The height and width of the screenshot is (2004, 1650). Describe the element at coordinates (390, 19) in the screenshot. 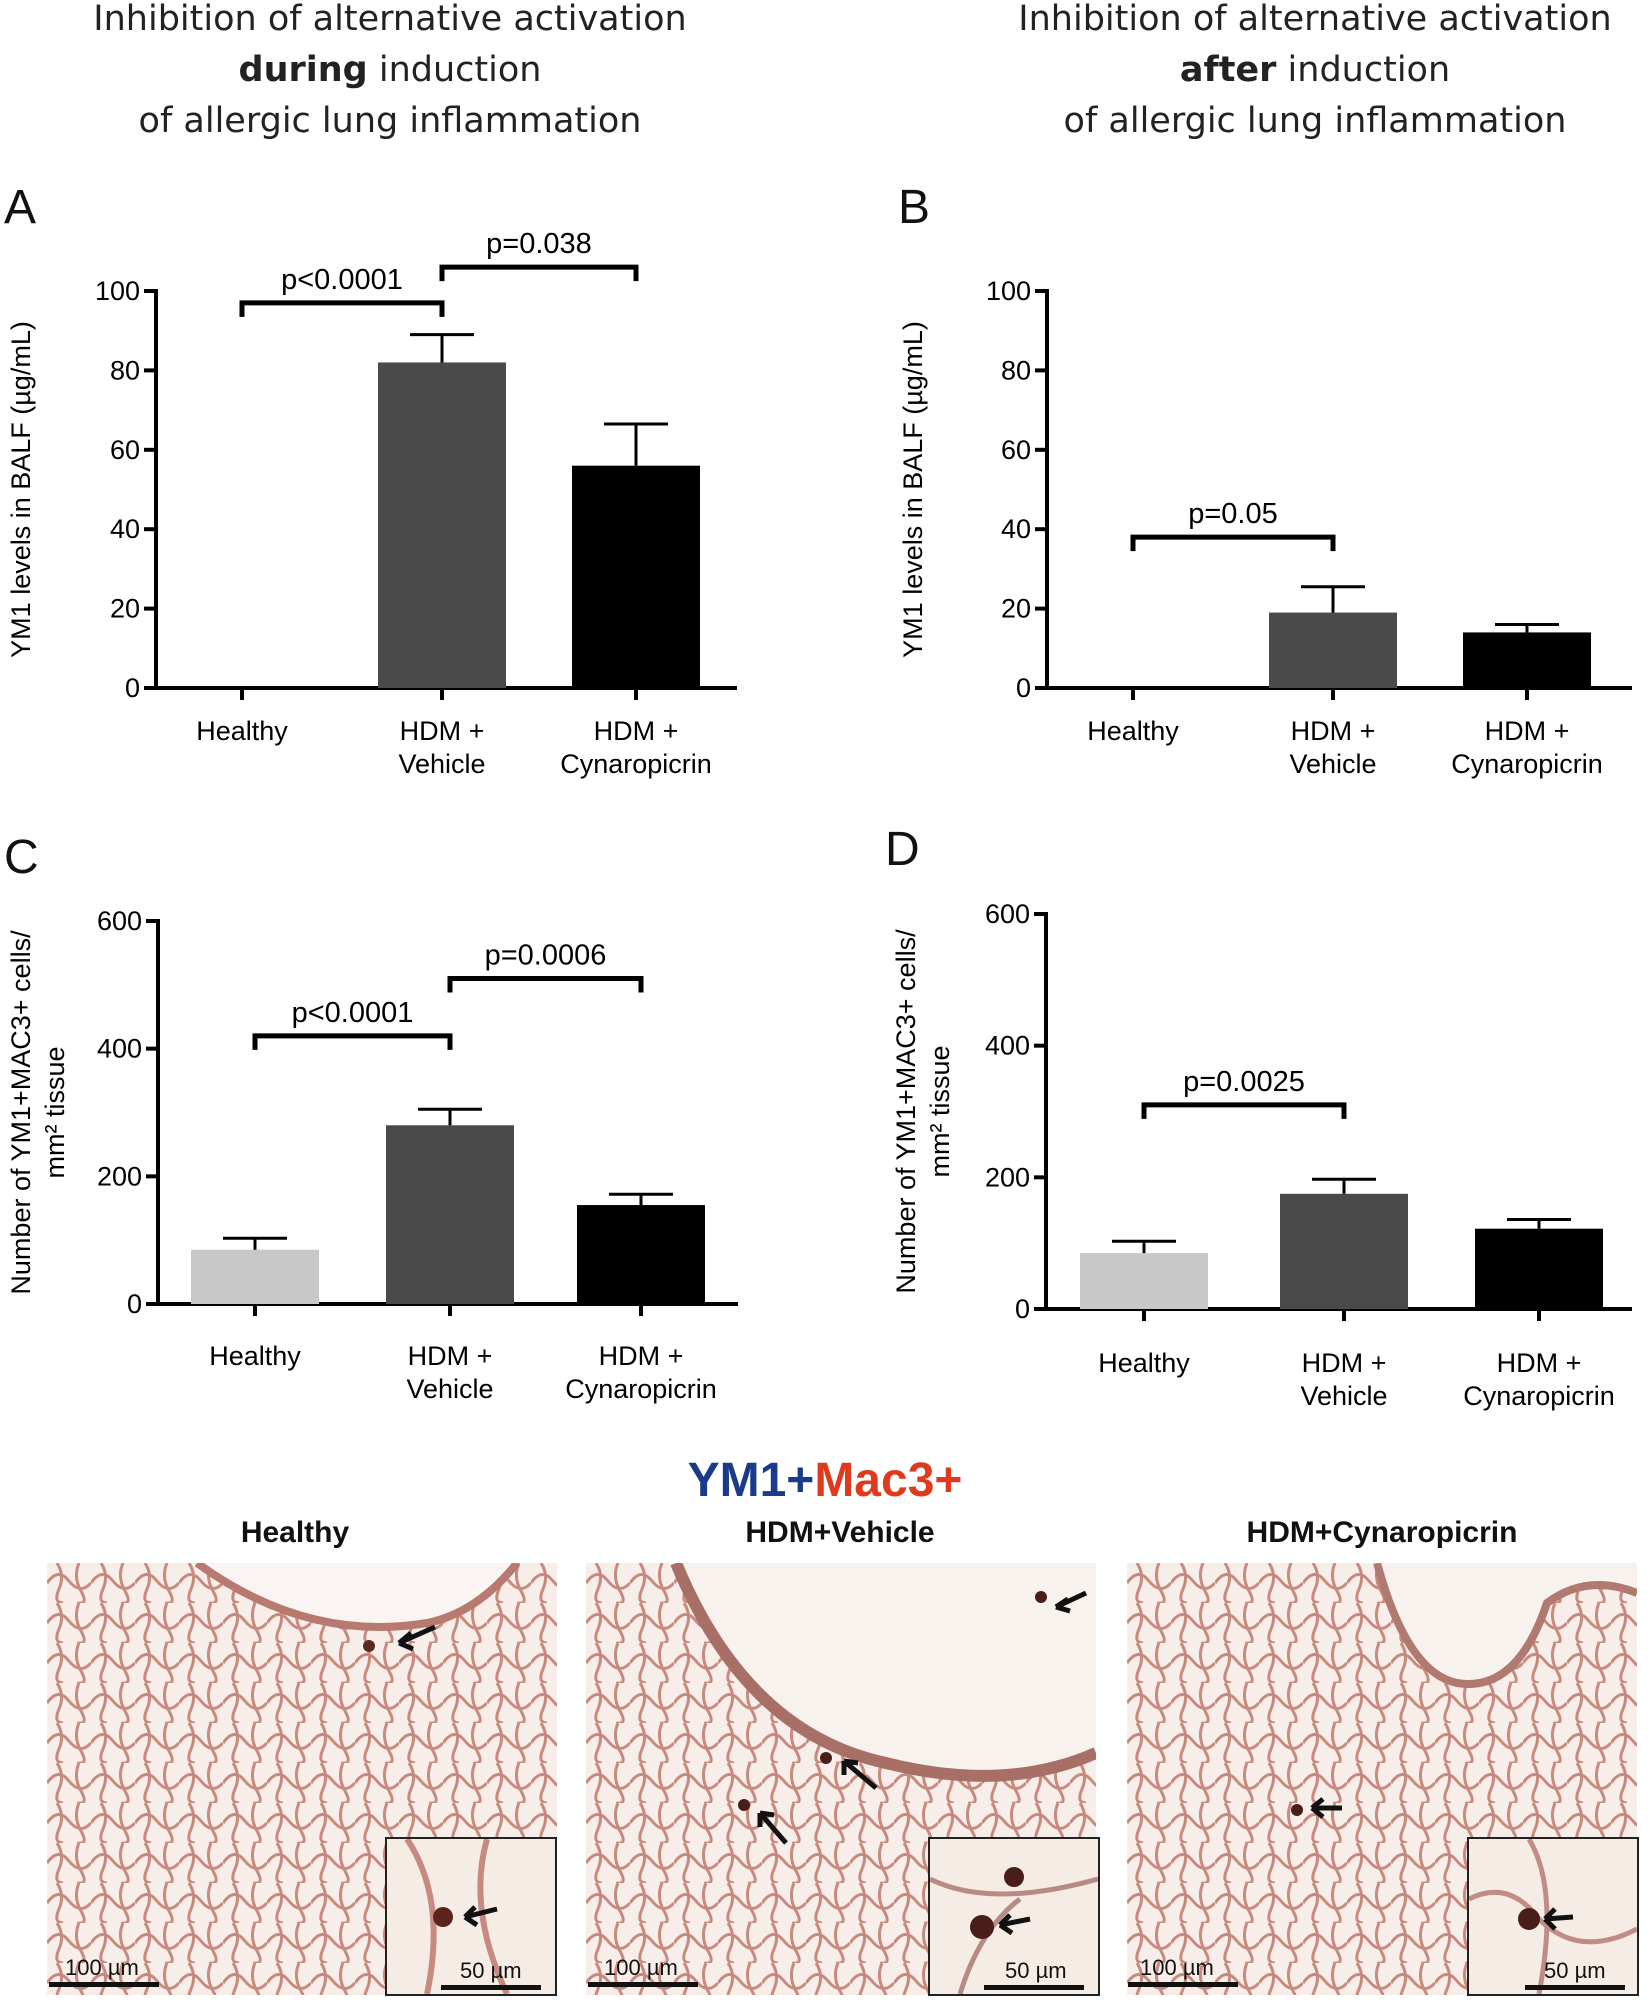

I see `heading-left-line1: Inhibition of alternative activation` at that location.